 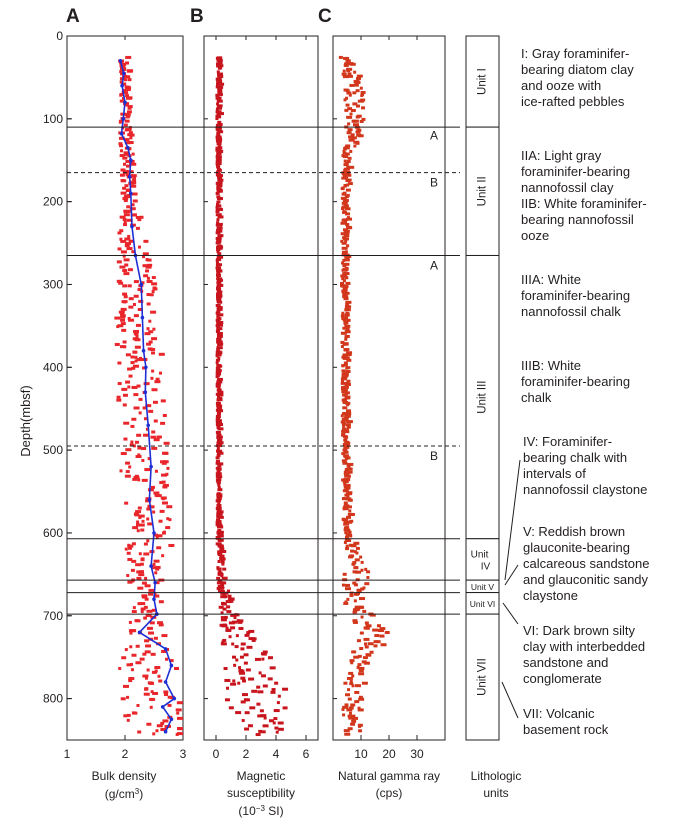 I want to click on description-line: sandstone and, so click(x=565, y=662).